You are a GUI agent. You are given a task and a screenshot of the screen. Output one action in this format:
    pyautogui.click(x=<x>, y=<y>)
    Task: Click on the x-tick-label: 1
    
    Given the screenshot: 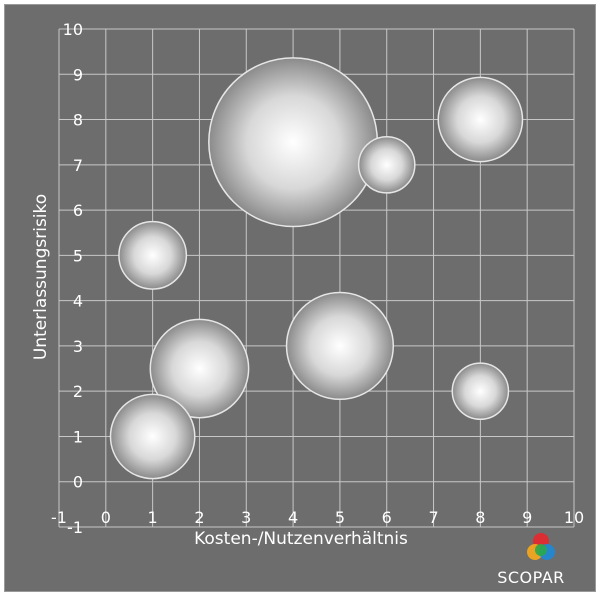 What is the action you would take?
    pyautogui.click(x=153, y=517)
    